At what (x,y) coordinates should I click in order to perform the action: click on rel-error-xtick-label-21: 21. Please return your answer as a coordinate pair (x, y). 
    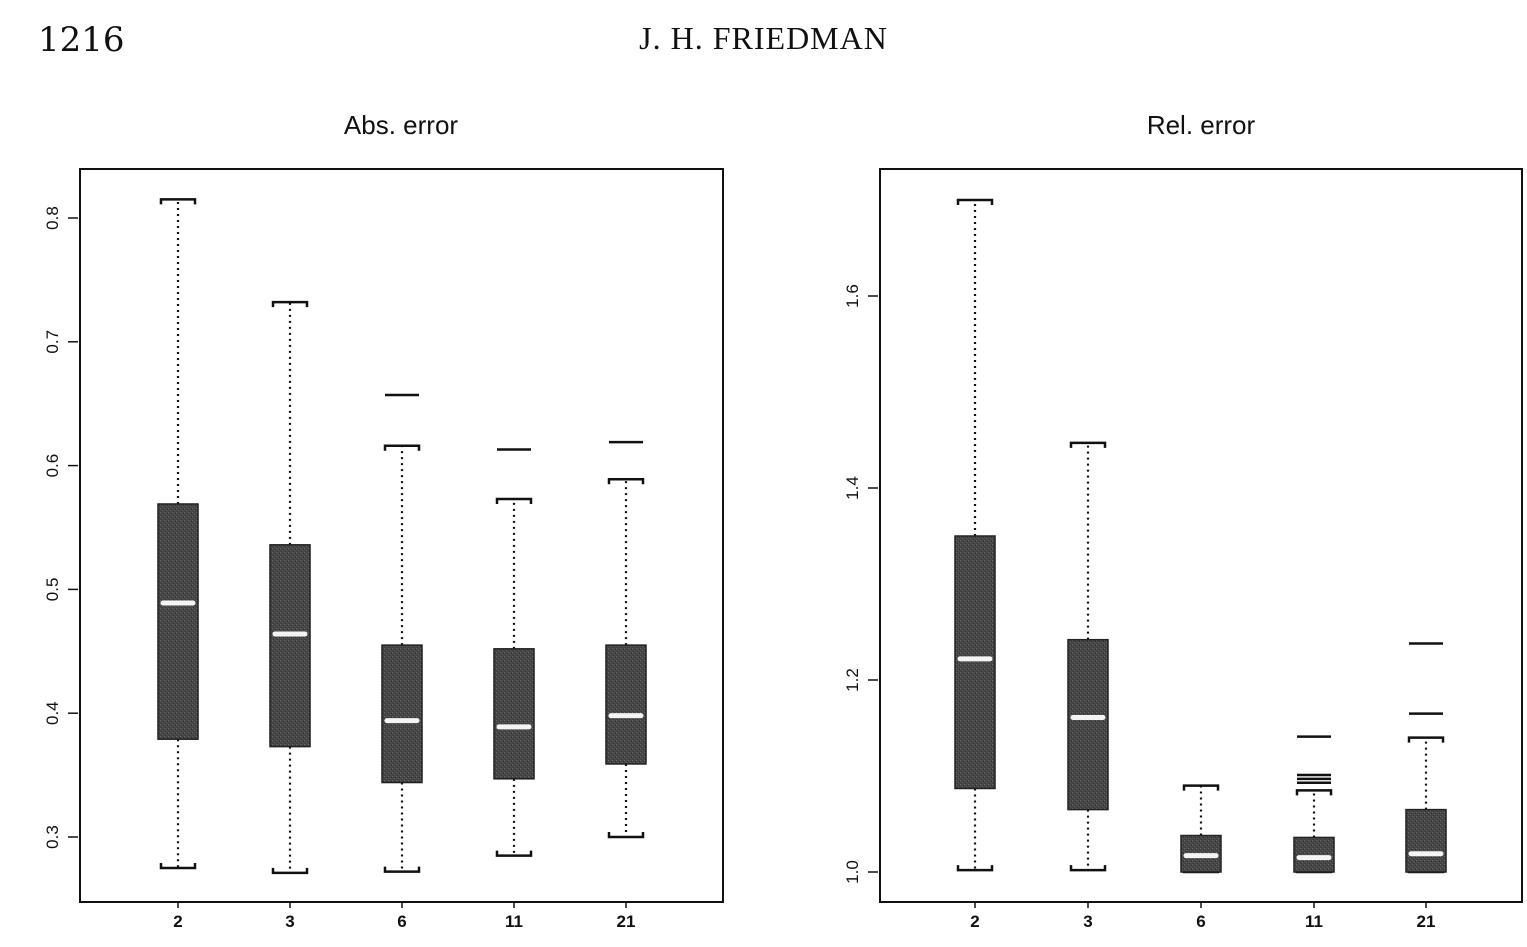
    Looking at the image, I should click on (1426, 921).